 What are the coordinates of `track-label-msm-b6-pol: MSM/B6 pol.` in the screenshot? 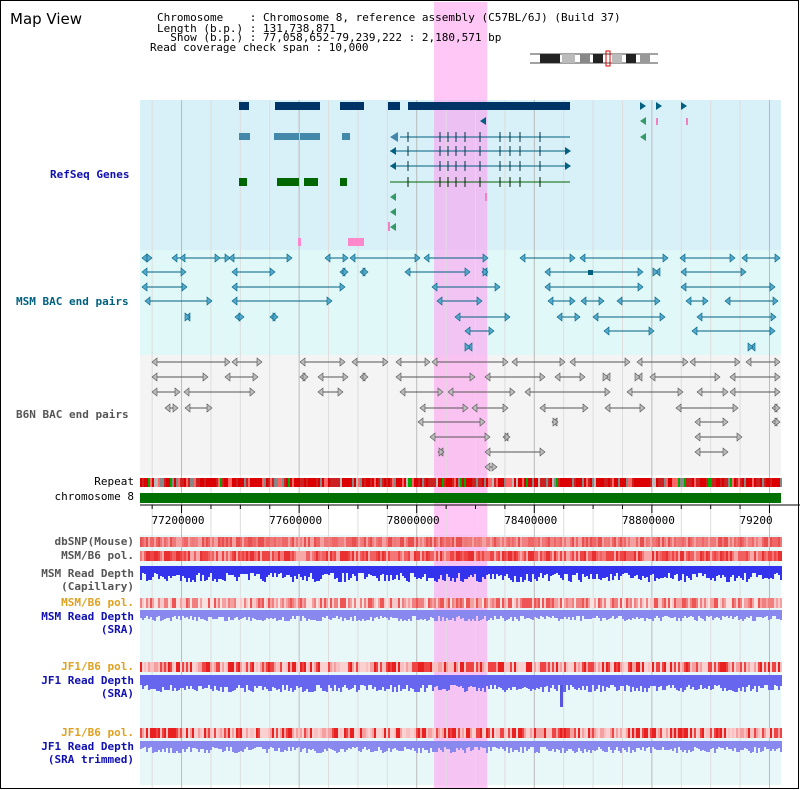 It's located at (97, 555).